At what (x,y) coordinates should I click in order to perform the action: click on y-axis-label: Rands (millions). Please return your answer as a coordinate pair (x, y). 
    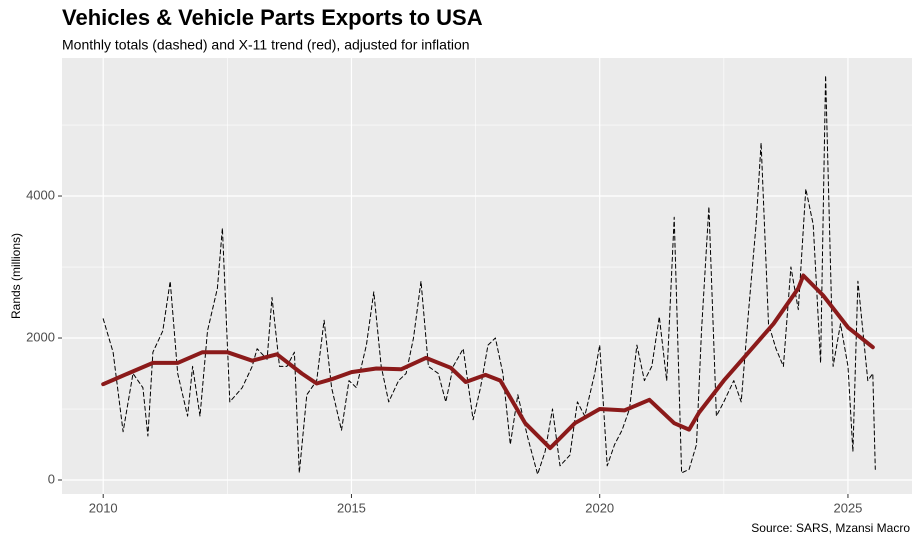
    Looking at the image, I should click on (16, 276).